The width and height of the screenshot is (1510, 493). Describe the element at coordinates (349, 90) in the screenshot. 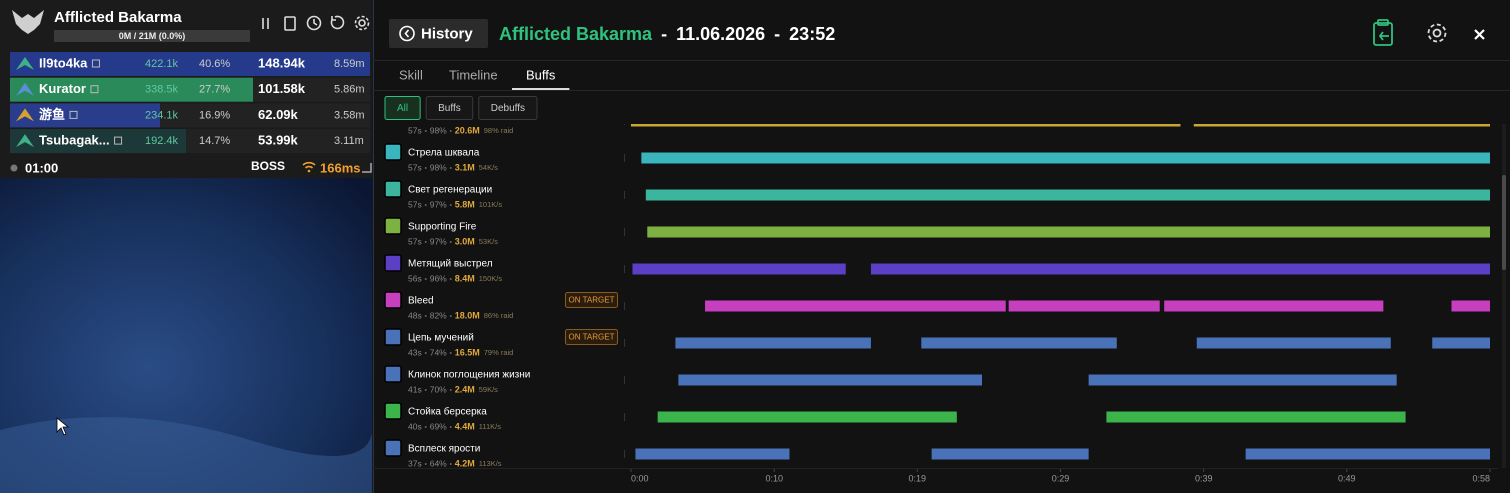

I see `player-time: 5.86m` at that location.